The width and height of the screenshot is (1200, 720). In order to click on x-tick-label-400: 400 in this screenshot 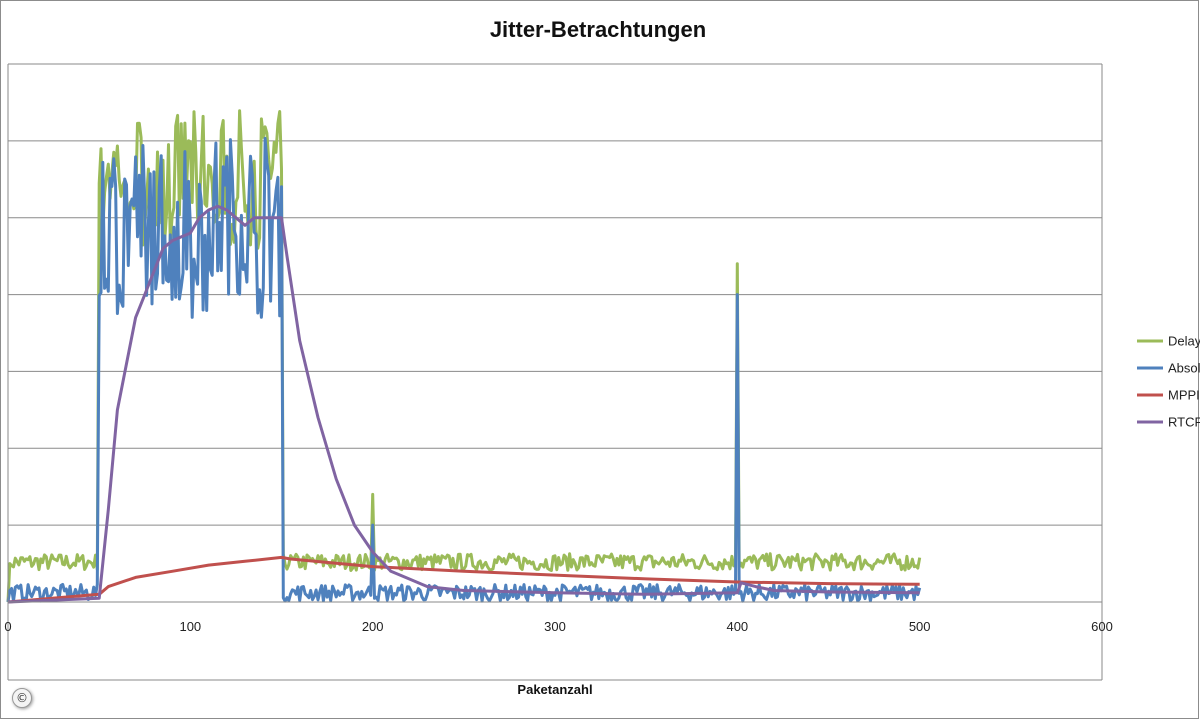, I will do `click(737, 626)`.